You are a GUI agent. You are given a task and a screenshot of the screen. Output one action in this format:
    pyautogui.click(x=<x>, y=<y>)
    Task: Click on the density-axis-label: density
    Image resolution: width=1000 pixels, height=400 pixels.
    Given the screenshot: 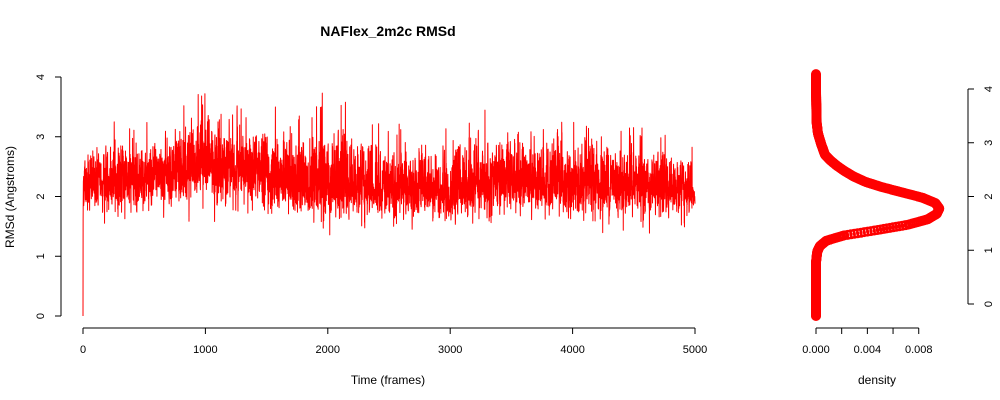 What is the action you would take?
    pyautogui.click(x=877, y=380)
    